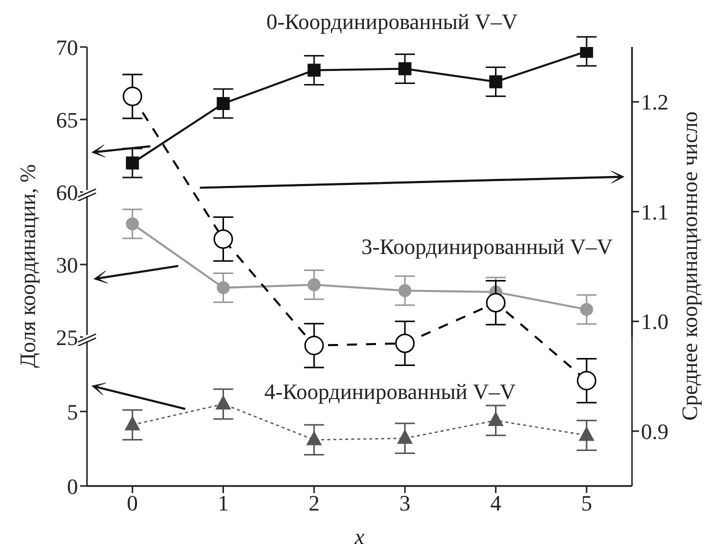 The width and height of the screenshot is (708, 544). I want to click on y-tick-label: 70, so click(67, 47).